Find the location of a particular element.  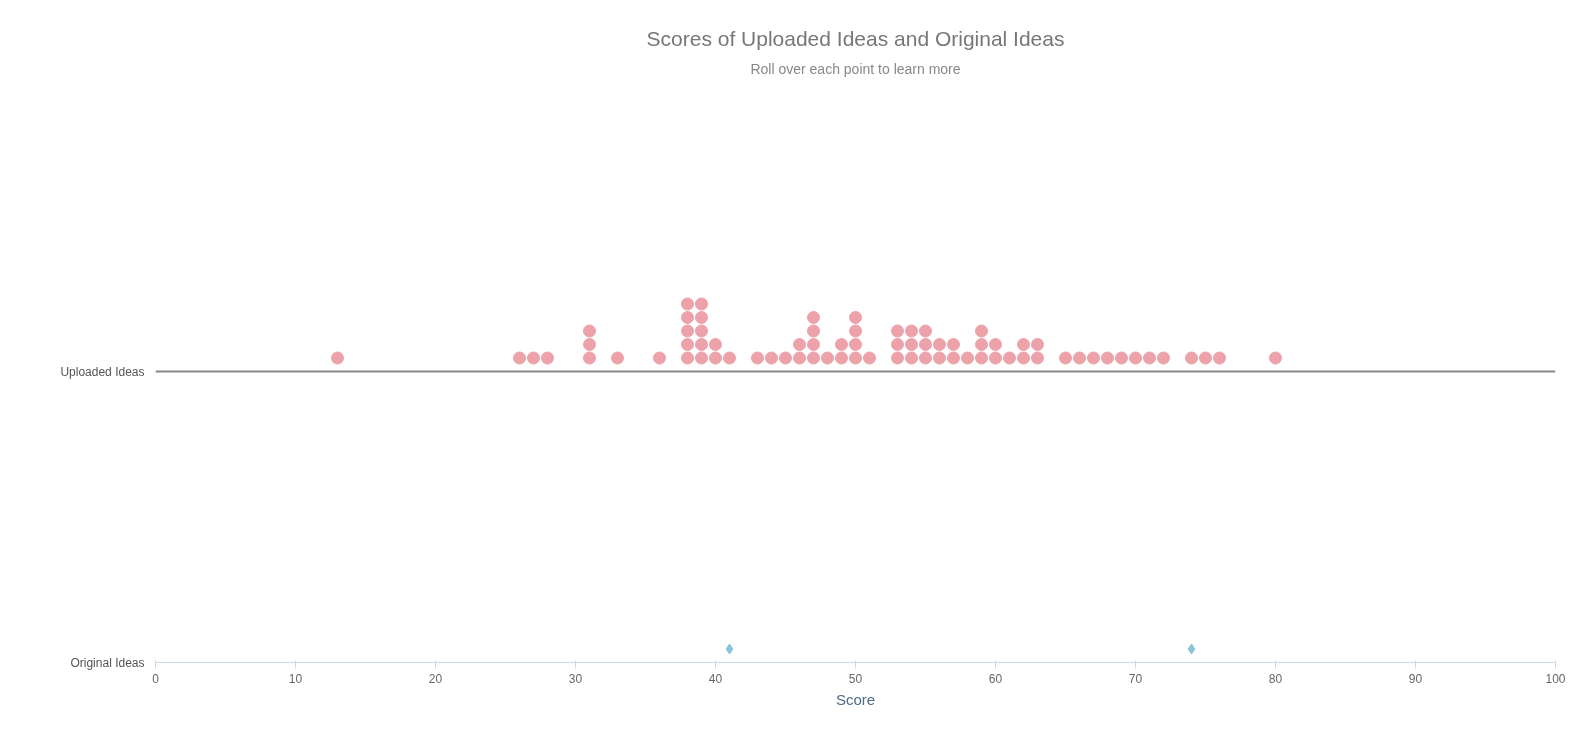

y-tick-label: Uploaded Ideas is located at coordinates (102, 371).